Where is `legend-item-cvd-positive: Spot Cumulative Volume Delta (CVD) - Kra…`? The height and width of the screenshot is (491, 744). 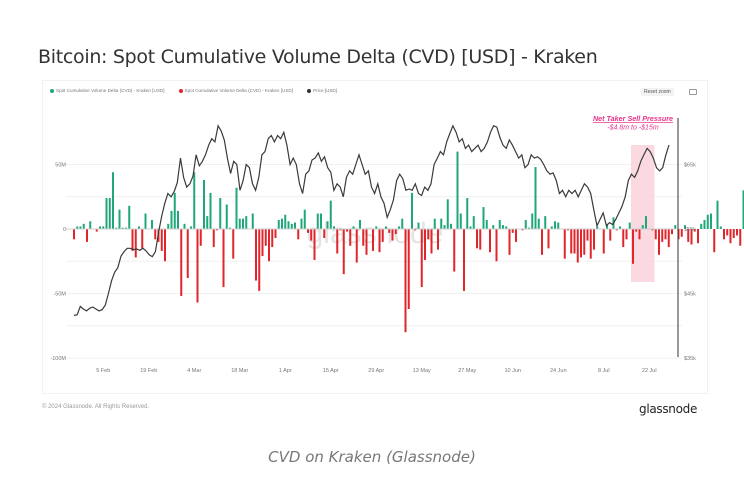
legend-item-cvd-positive: Spot Cumulative Volume Delta (CVD) - Kra… is located at coordinates (107, 90).